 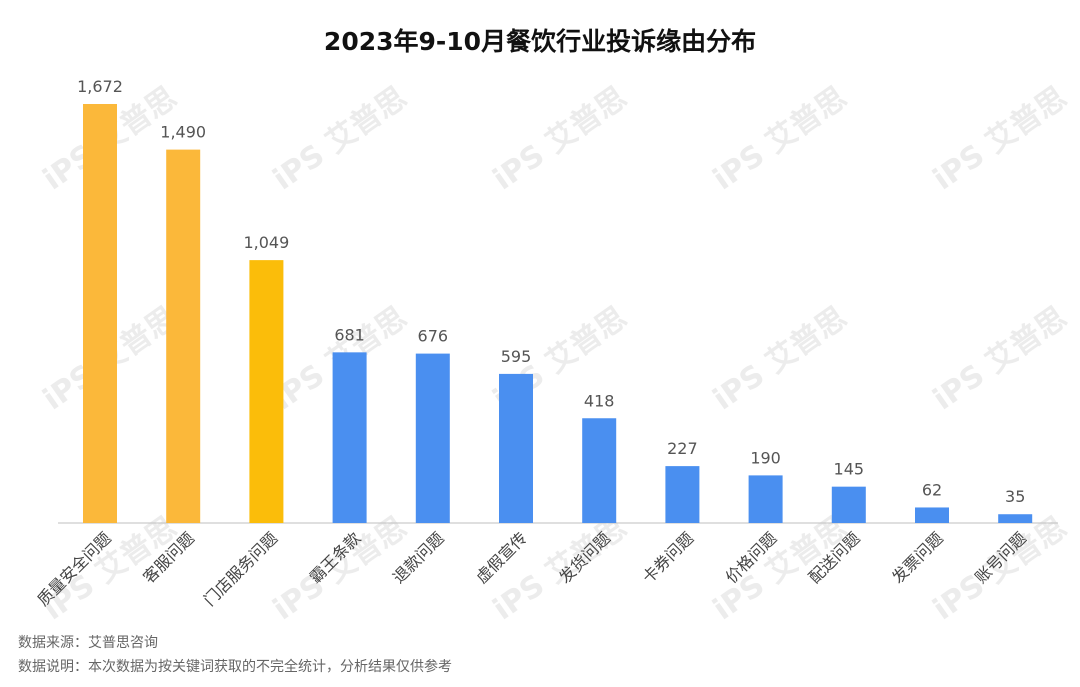 I want to click on x-tick-label-7: 卡券问题, so click(x=668, y=557).